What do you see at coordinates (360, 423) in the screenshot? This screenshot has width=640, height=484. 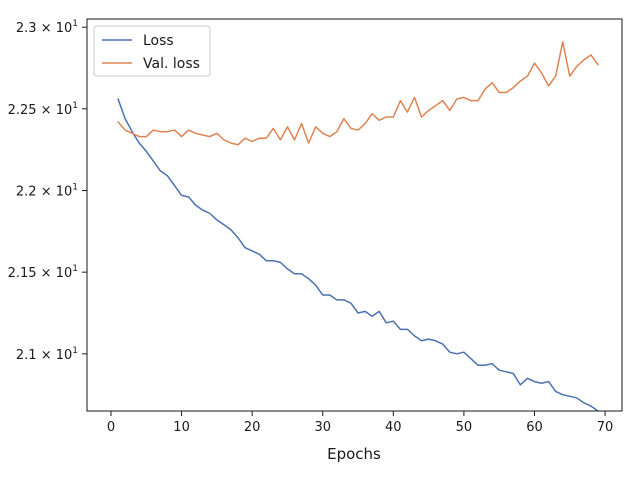 I see `x-axis-ticks: 0 10 20 30 40 50 60 70` at bounding box center [360, 423].